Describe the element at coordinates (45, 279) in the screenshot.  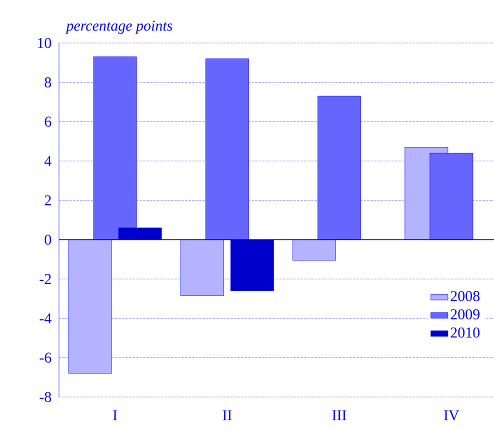
I see `y-tick-label: -2` at that location.